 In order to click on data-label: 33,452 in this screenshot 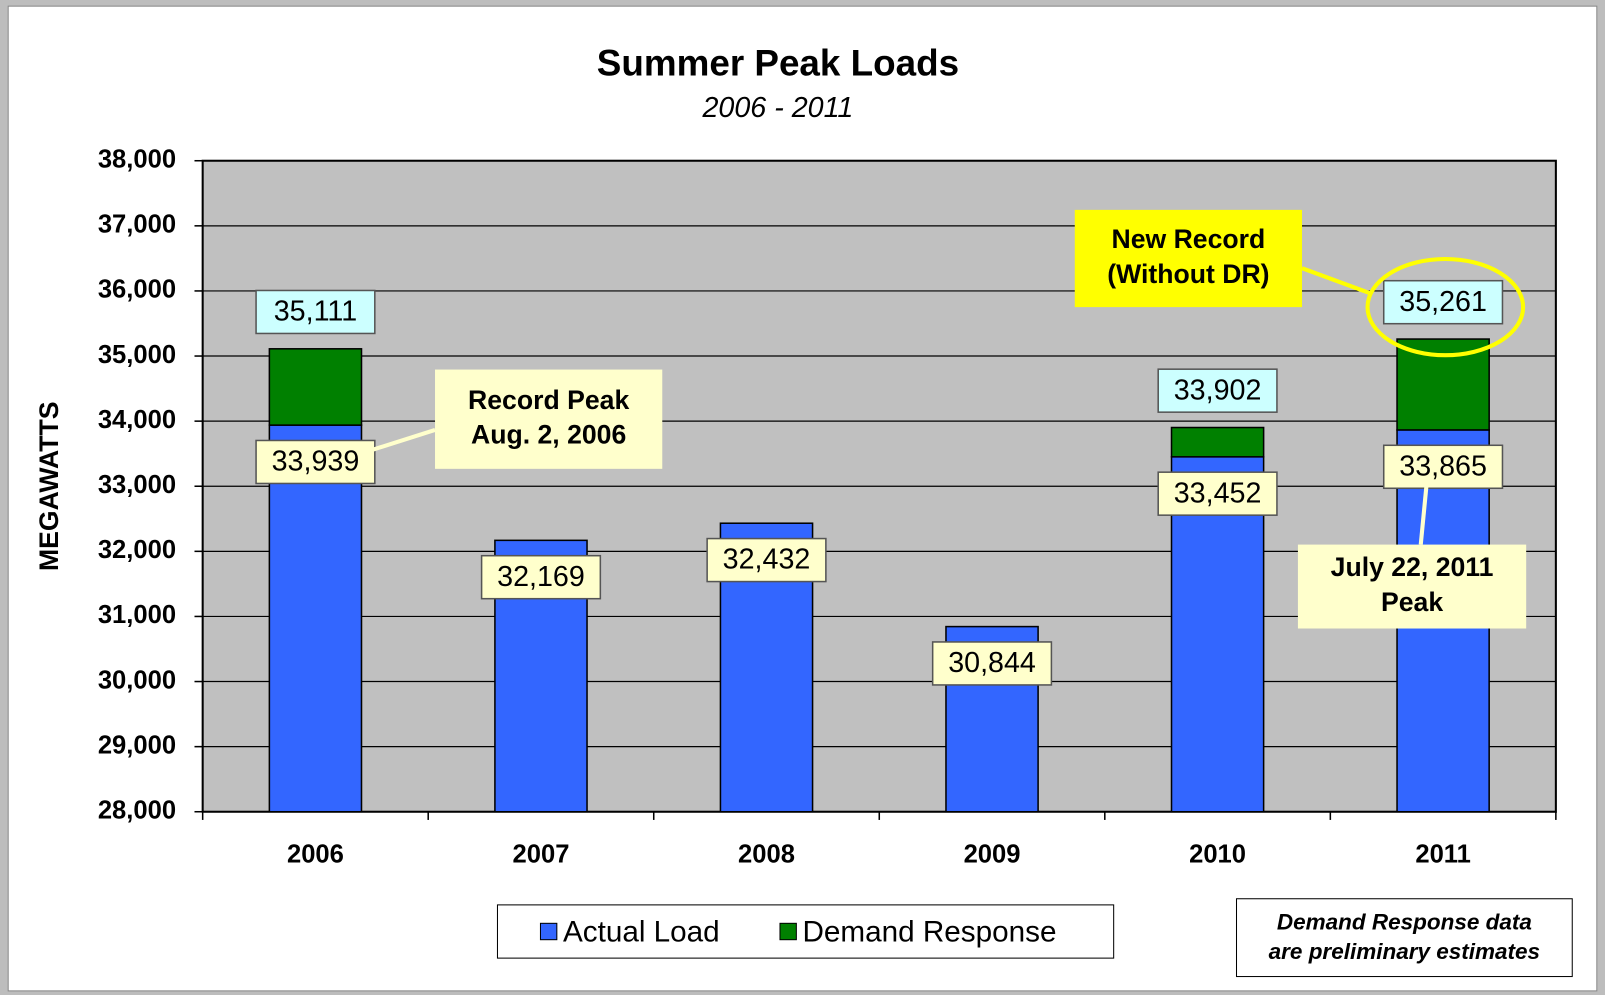, I will do `click(1218, 493)`.